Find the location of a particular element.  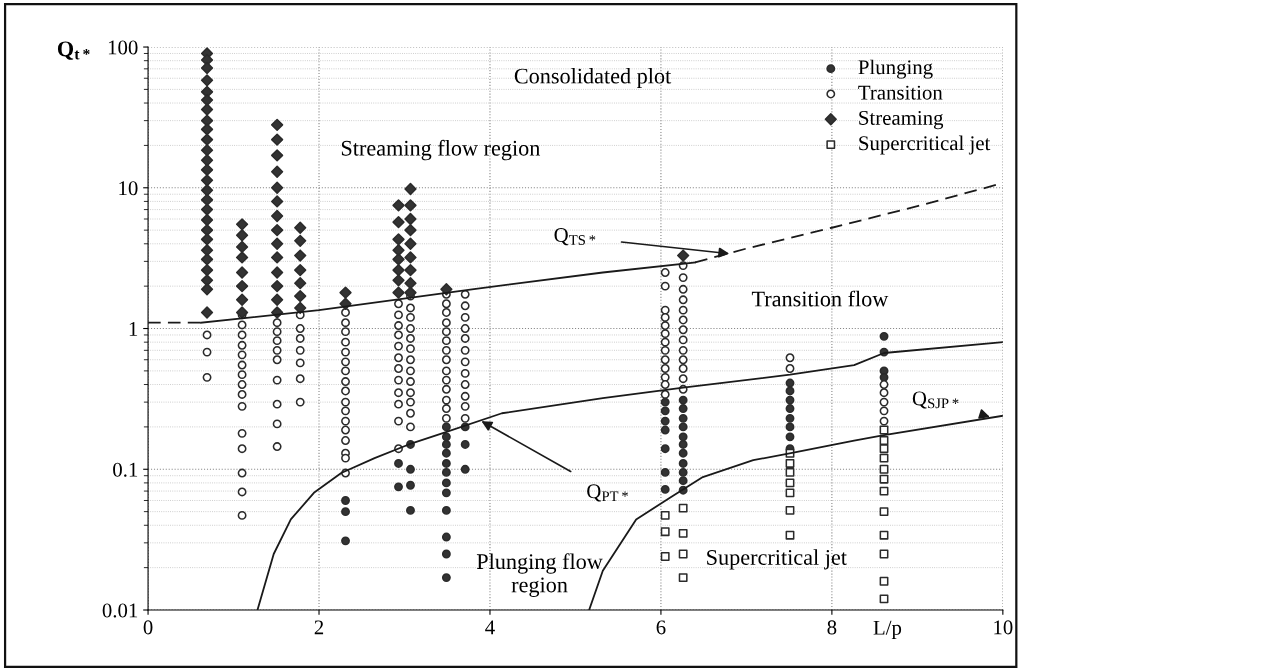

legend-label: Plunging is located at coordinates (895, 69).